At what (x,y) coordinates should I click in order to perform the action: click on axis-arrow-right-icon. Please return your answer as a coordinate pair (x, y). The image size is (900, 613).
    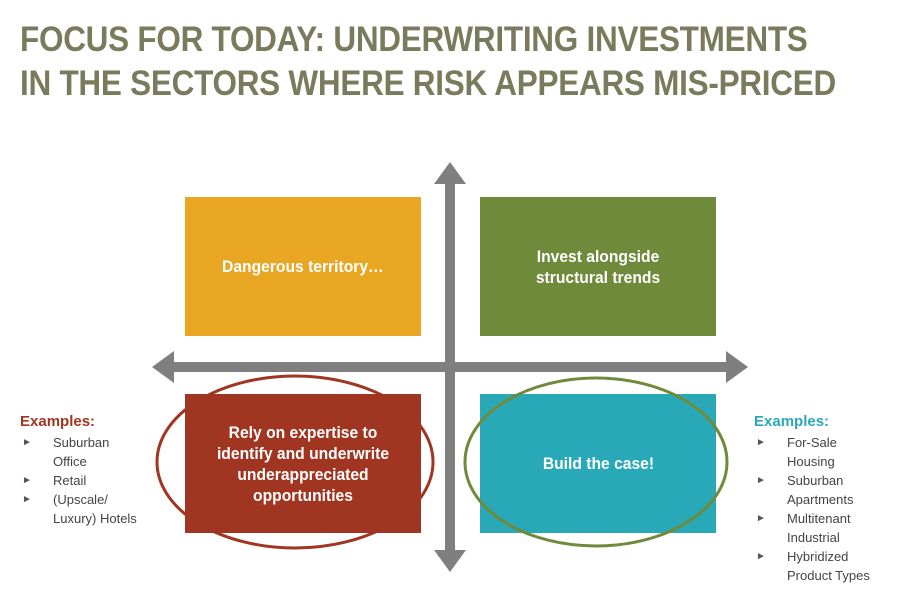
    Looking at the image, I should click on (737, 367).